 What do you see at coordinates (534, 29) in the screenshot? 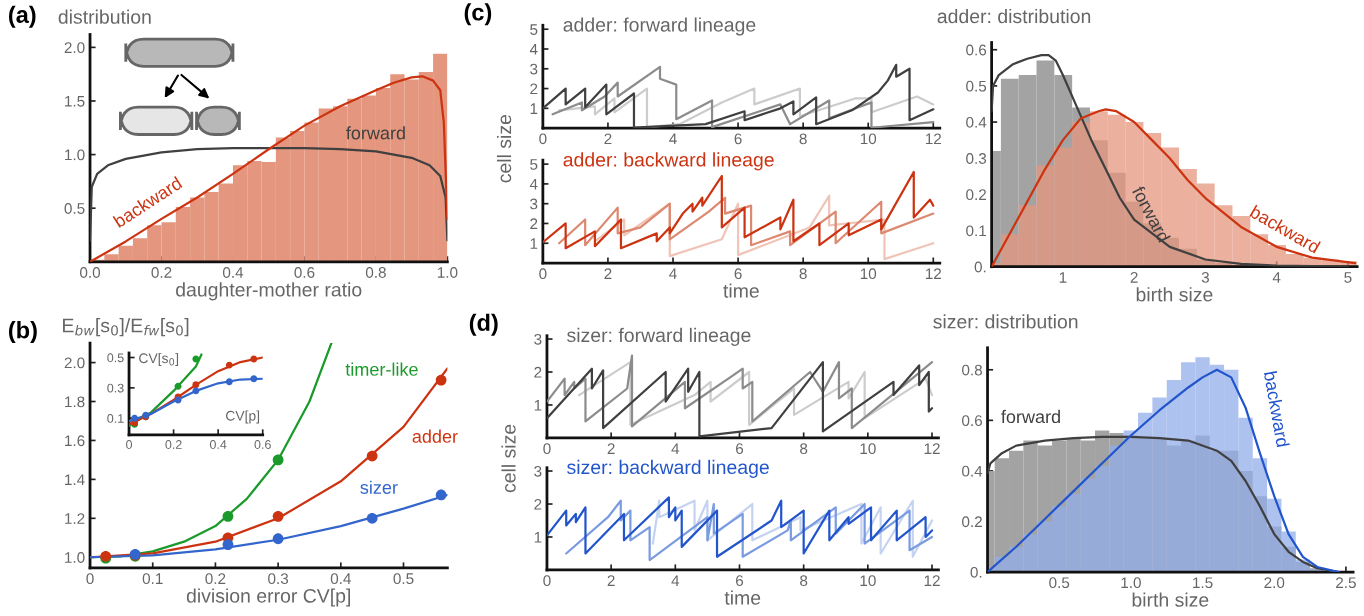
I see `y-tick-label: 5` at bounding box center [534, 29].